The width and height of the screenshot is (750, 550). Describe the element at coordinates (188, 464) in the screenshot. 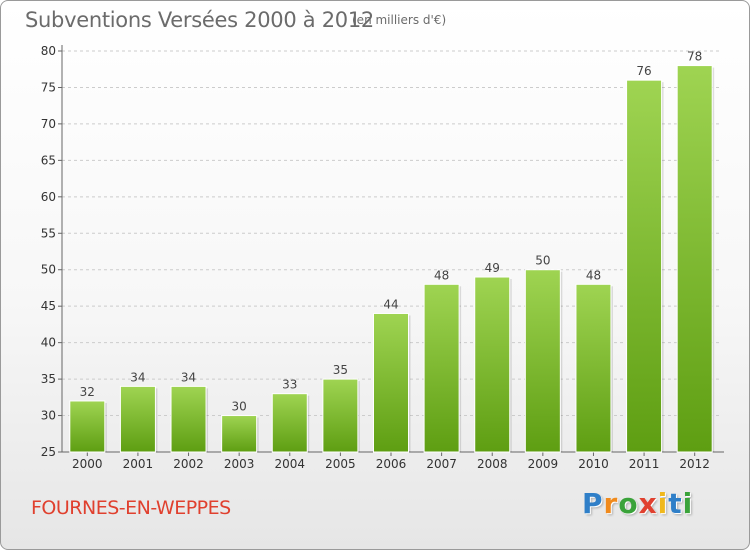

I see `x-tick-label: 2002` at that location.